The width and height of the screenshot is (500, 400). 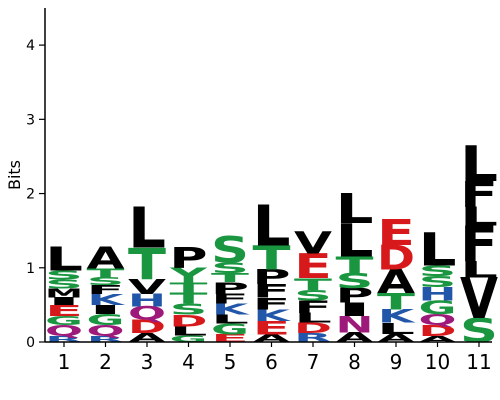 I want to click on y-ticks: 0 1 2 3 4, so click(x=35, y=194).